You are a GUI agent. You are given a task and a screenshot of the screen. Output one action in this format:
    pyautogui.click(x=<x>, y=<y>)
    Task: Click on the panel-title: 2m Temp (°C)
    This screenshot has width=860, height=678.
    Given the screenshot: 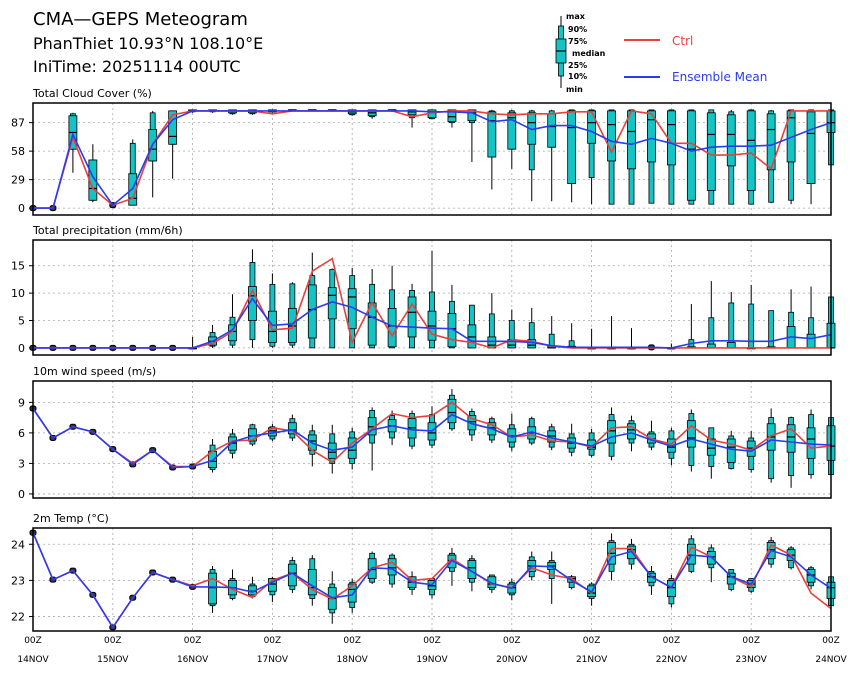 What is the action you would take?
    pyautogui.click(x=71, y=518)
    